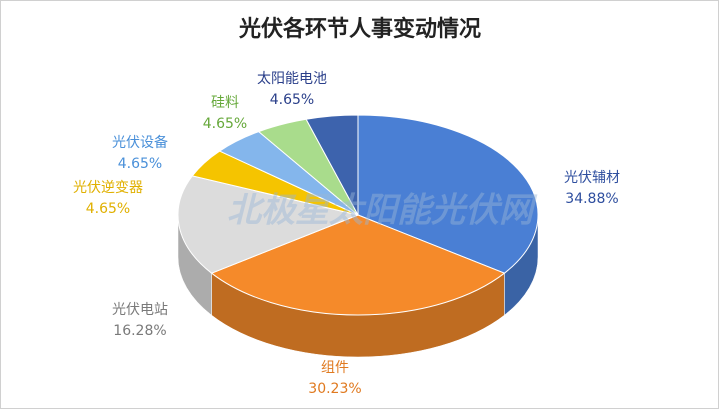 The width and height of the screenshot is (719, 409). I want to click on chart-title: 光伏各环节人事变动情况, so click(359, 29).